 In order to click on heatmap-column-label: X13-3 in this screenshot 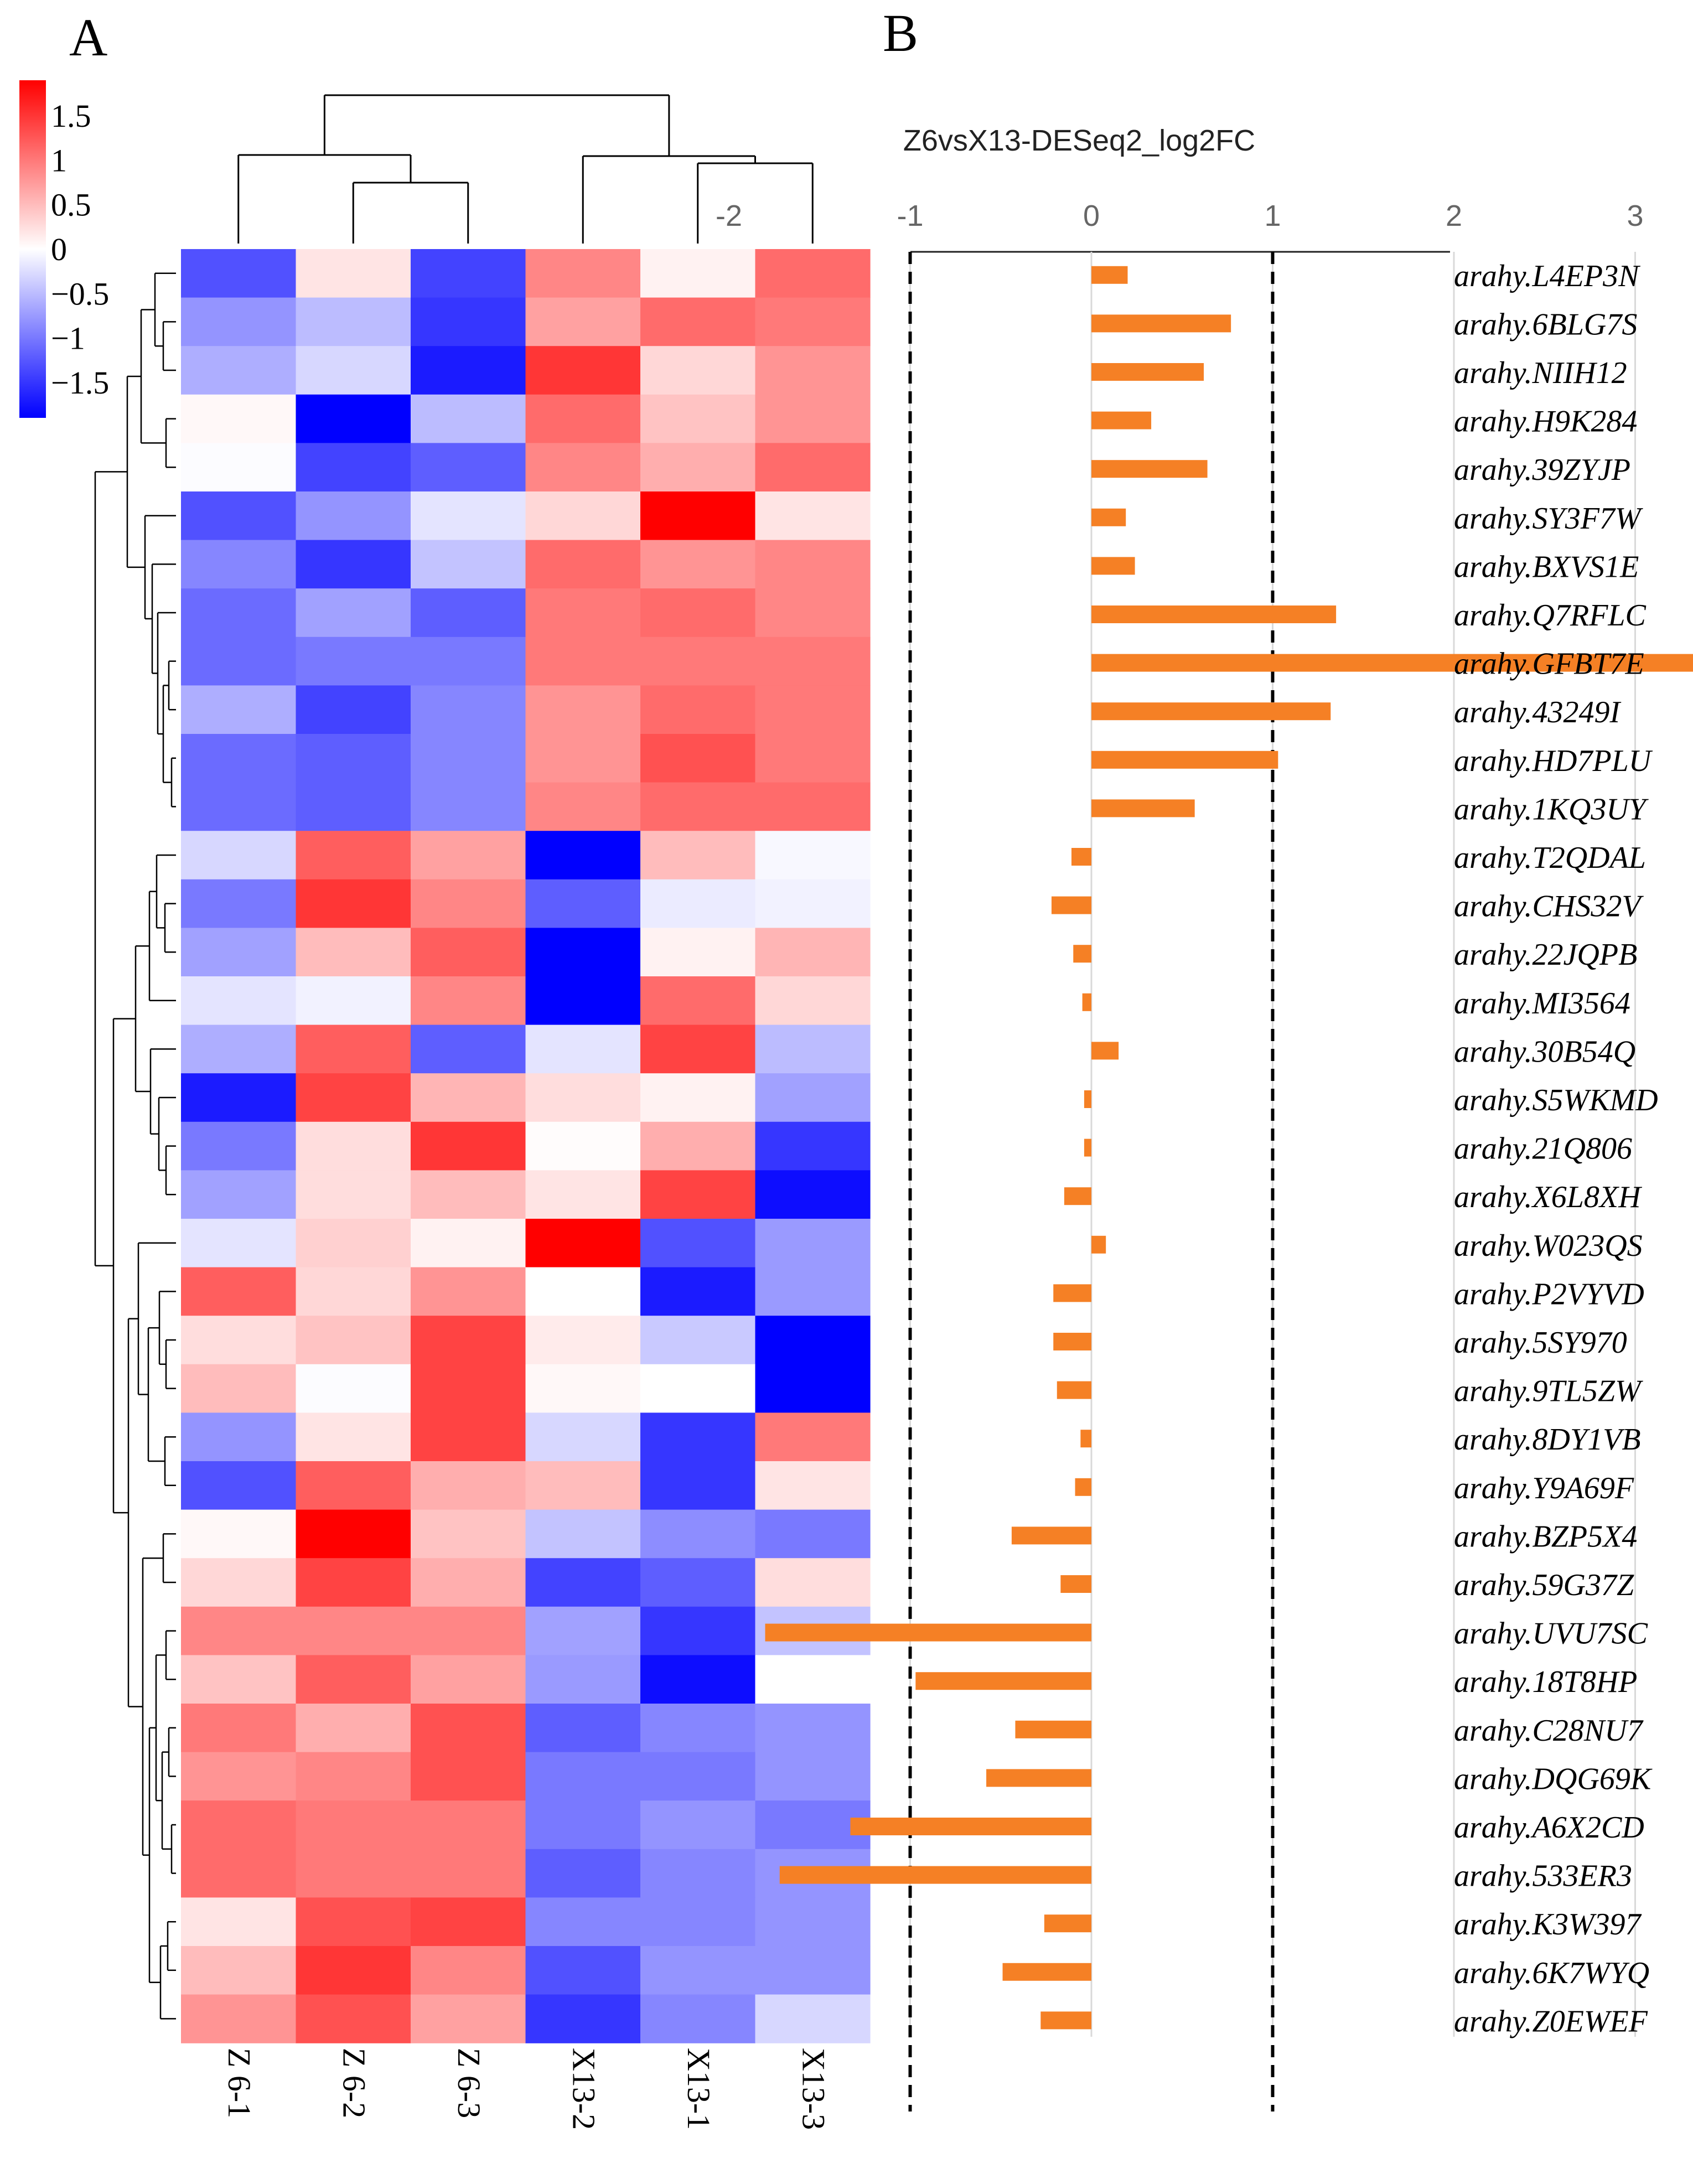, I will do `click(813, 2089)`.